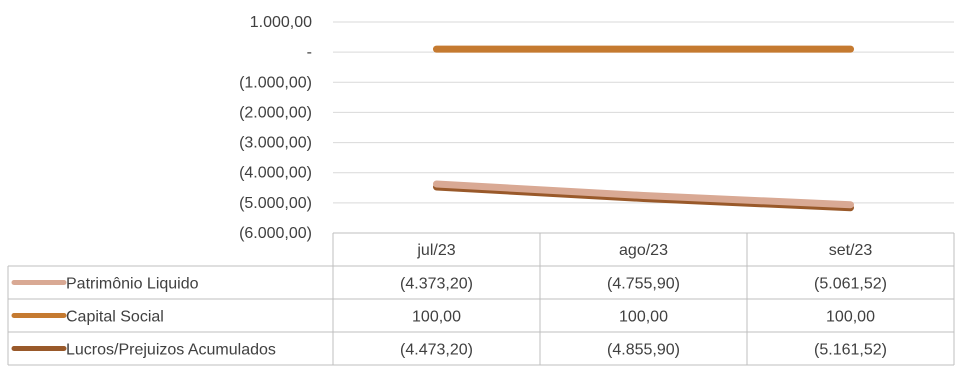 The height and width of the screenshot is (367, 962). I want to click on series-name: Lucros/Prejuizos Acumulados, so click(171, 350).